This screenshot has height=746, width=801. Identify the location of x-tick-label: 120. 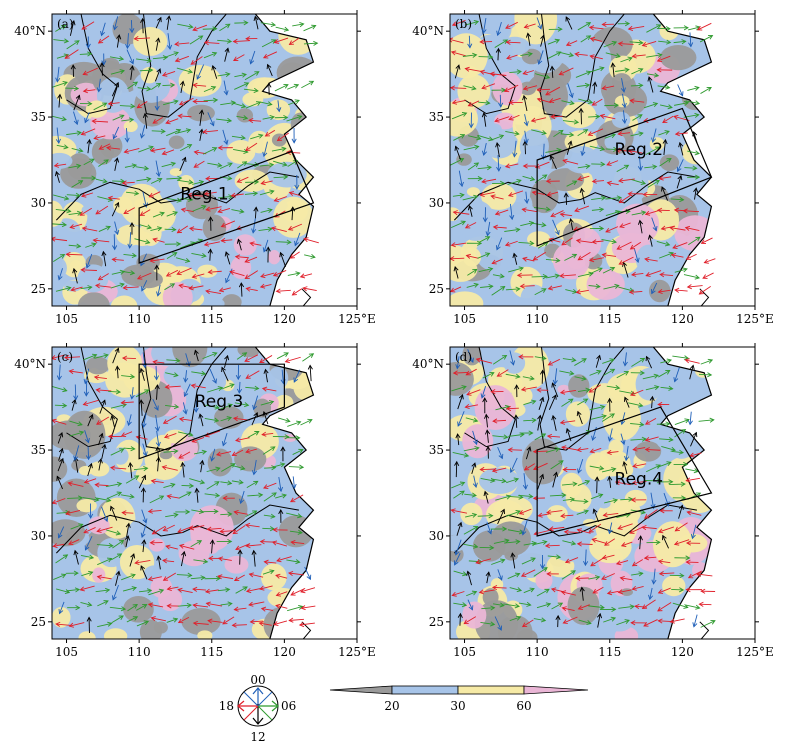
(682, 319).